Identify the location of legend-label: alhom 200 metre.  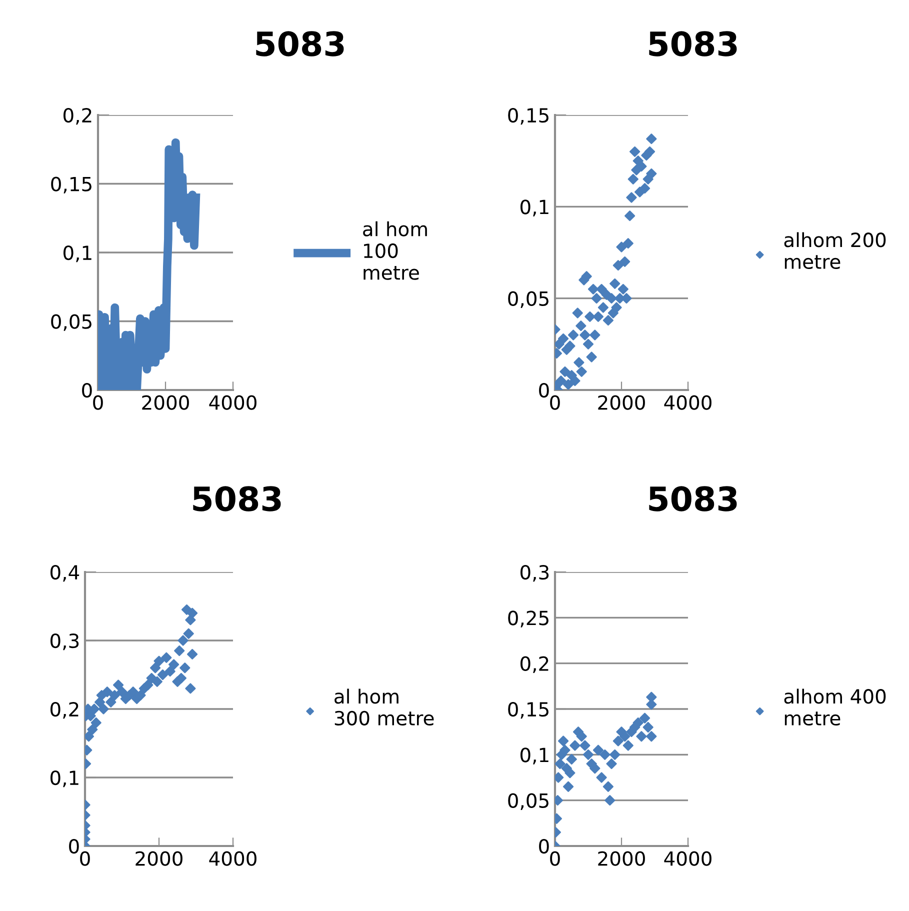
(835, 251).